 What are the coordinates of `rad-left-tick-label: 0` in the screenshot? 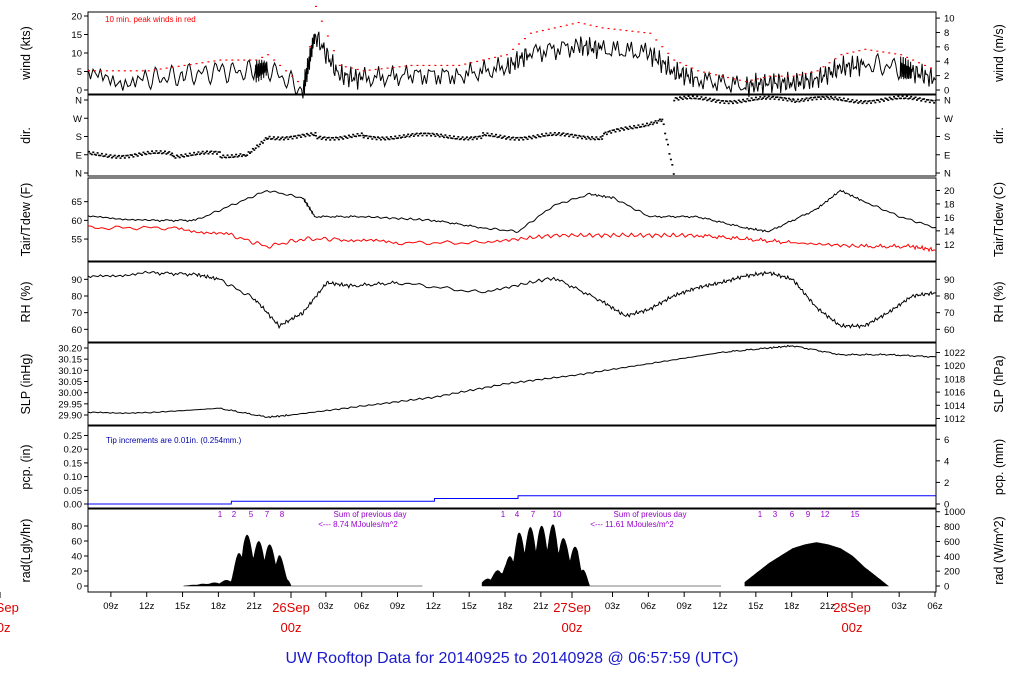 It's located at (79, 587).